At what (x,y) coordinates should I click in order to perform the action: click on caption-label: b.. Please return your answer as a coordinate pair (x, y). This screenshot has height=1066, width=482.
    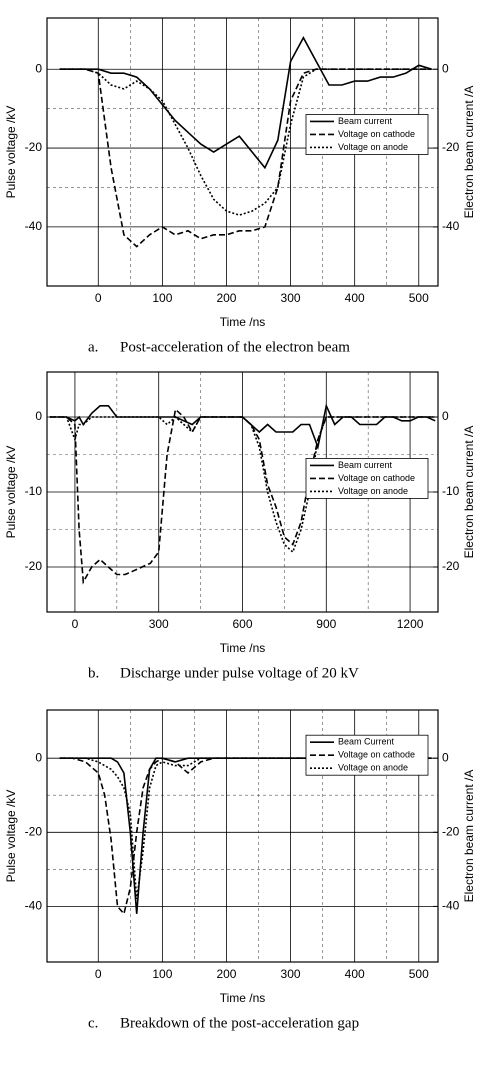
    Looking at the image, I should click on (93, 673).